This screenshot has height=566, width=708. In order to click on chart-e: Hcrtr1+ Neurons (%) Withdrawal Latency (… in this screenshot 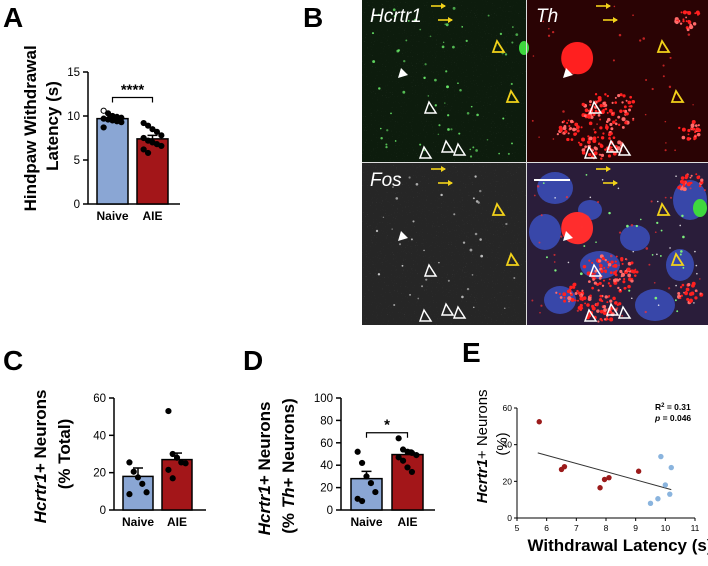, I will do `click(590, 470)`.